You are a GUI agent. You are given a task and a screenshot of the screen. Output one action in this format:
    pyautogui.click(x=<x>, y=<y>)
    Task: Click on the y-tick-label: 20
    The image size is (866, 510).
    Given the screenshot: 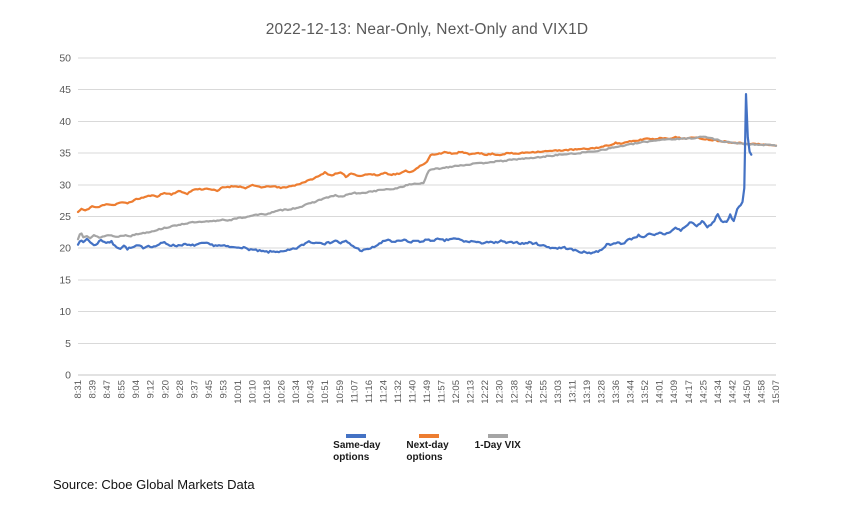 What is the action you would take?
    pyautogui.click(x=65, y=249)
    